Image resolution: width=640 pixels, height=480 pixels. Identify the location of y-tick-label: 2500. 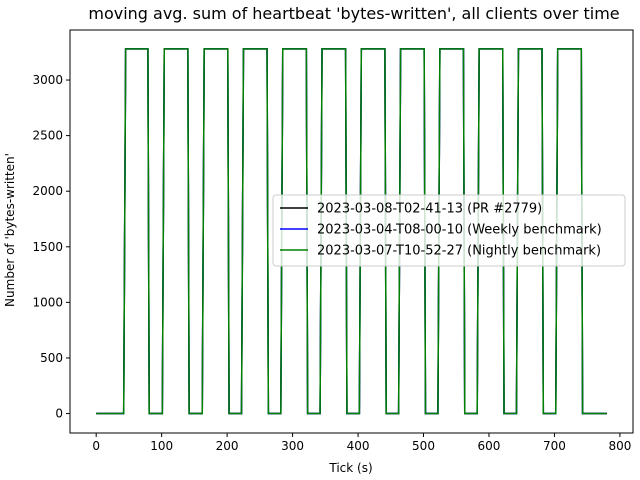
(47, 136).